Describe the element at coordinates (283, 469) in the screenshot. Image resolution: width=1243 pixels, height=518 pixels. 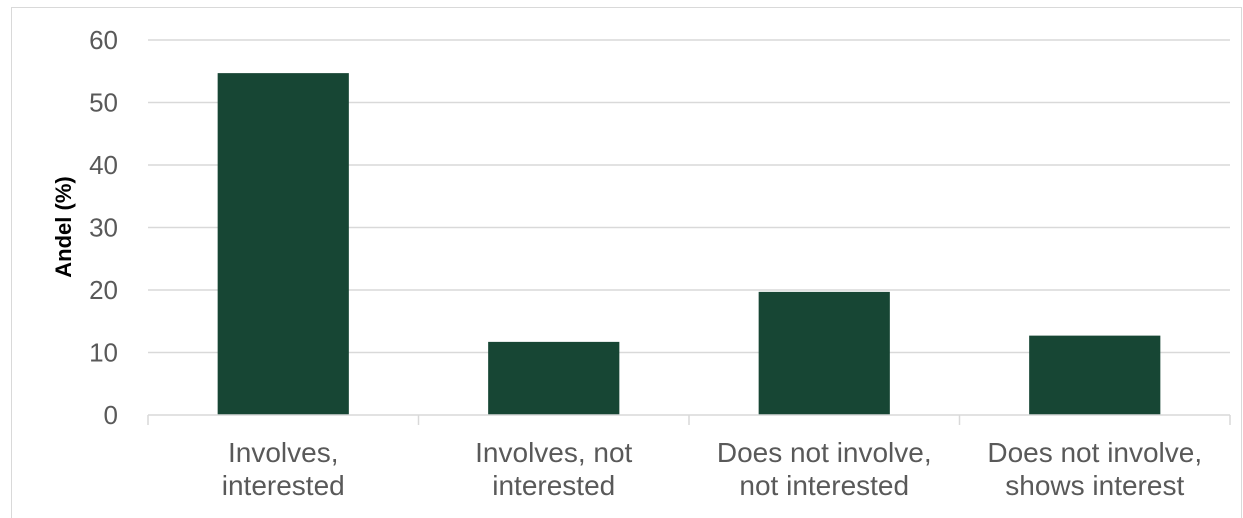
I see `x-tick-label: Involves, interested` at that location.